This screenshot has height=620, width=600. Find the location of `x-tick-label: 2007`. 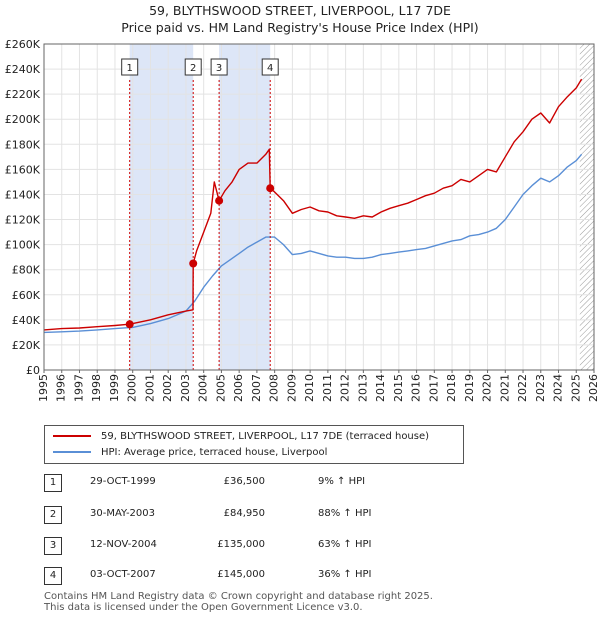

x-tick-label: 2007 is located at coordinates (256, 388).